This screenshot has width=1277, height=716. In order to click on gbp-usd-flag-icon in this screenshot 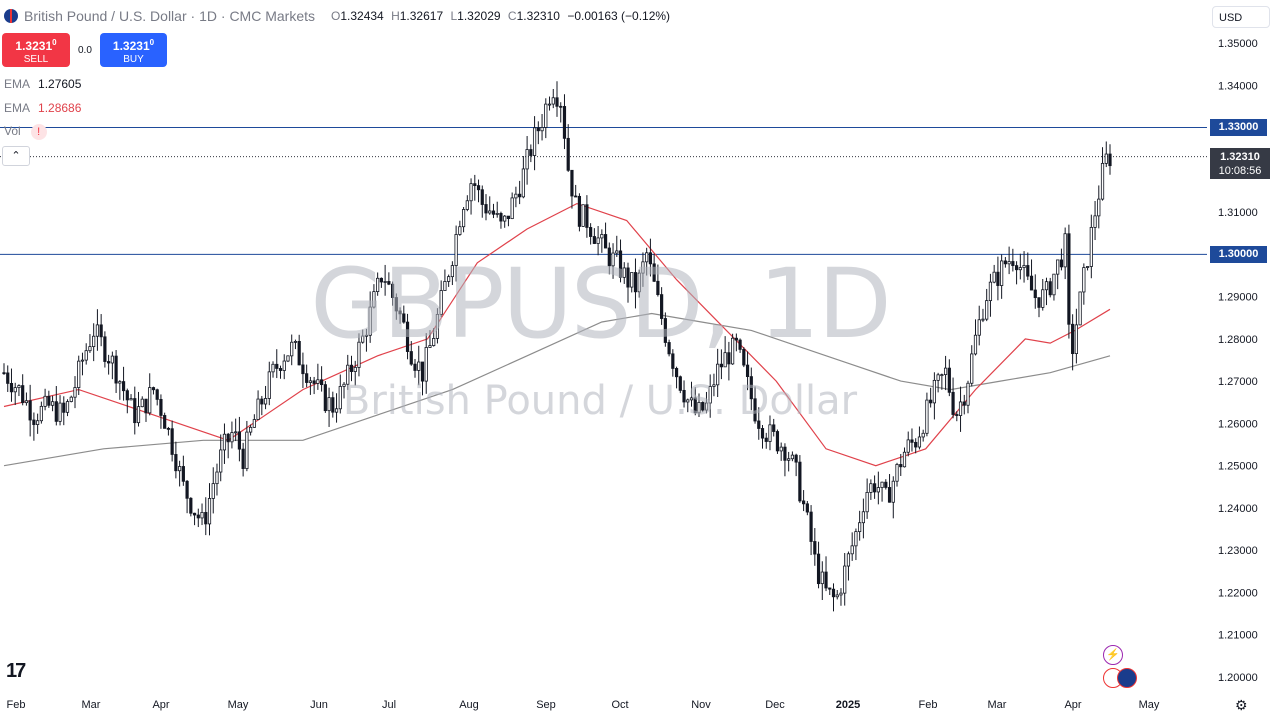, I will do `click(11, 16)`.